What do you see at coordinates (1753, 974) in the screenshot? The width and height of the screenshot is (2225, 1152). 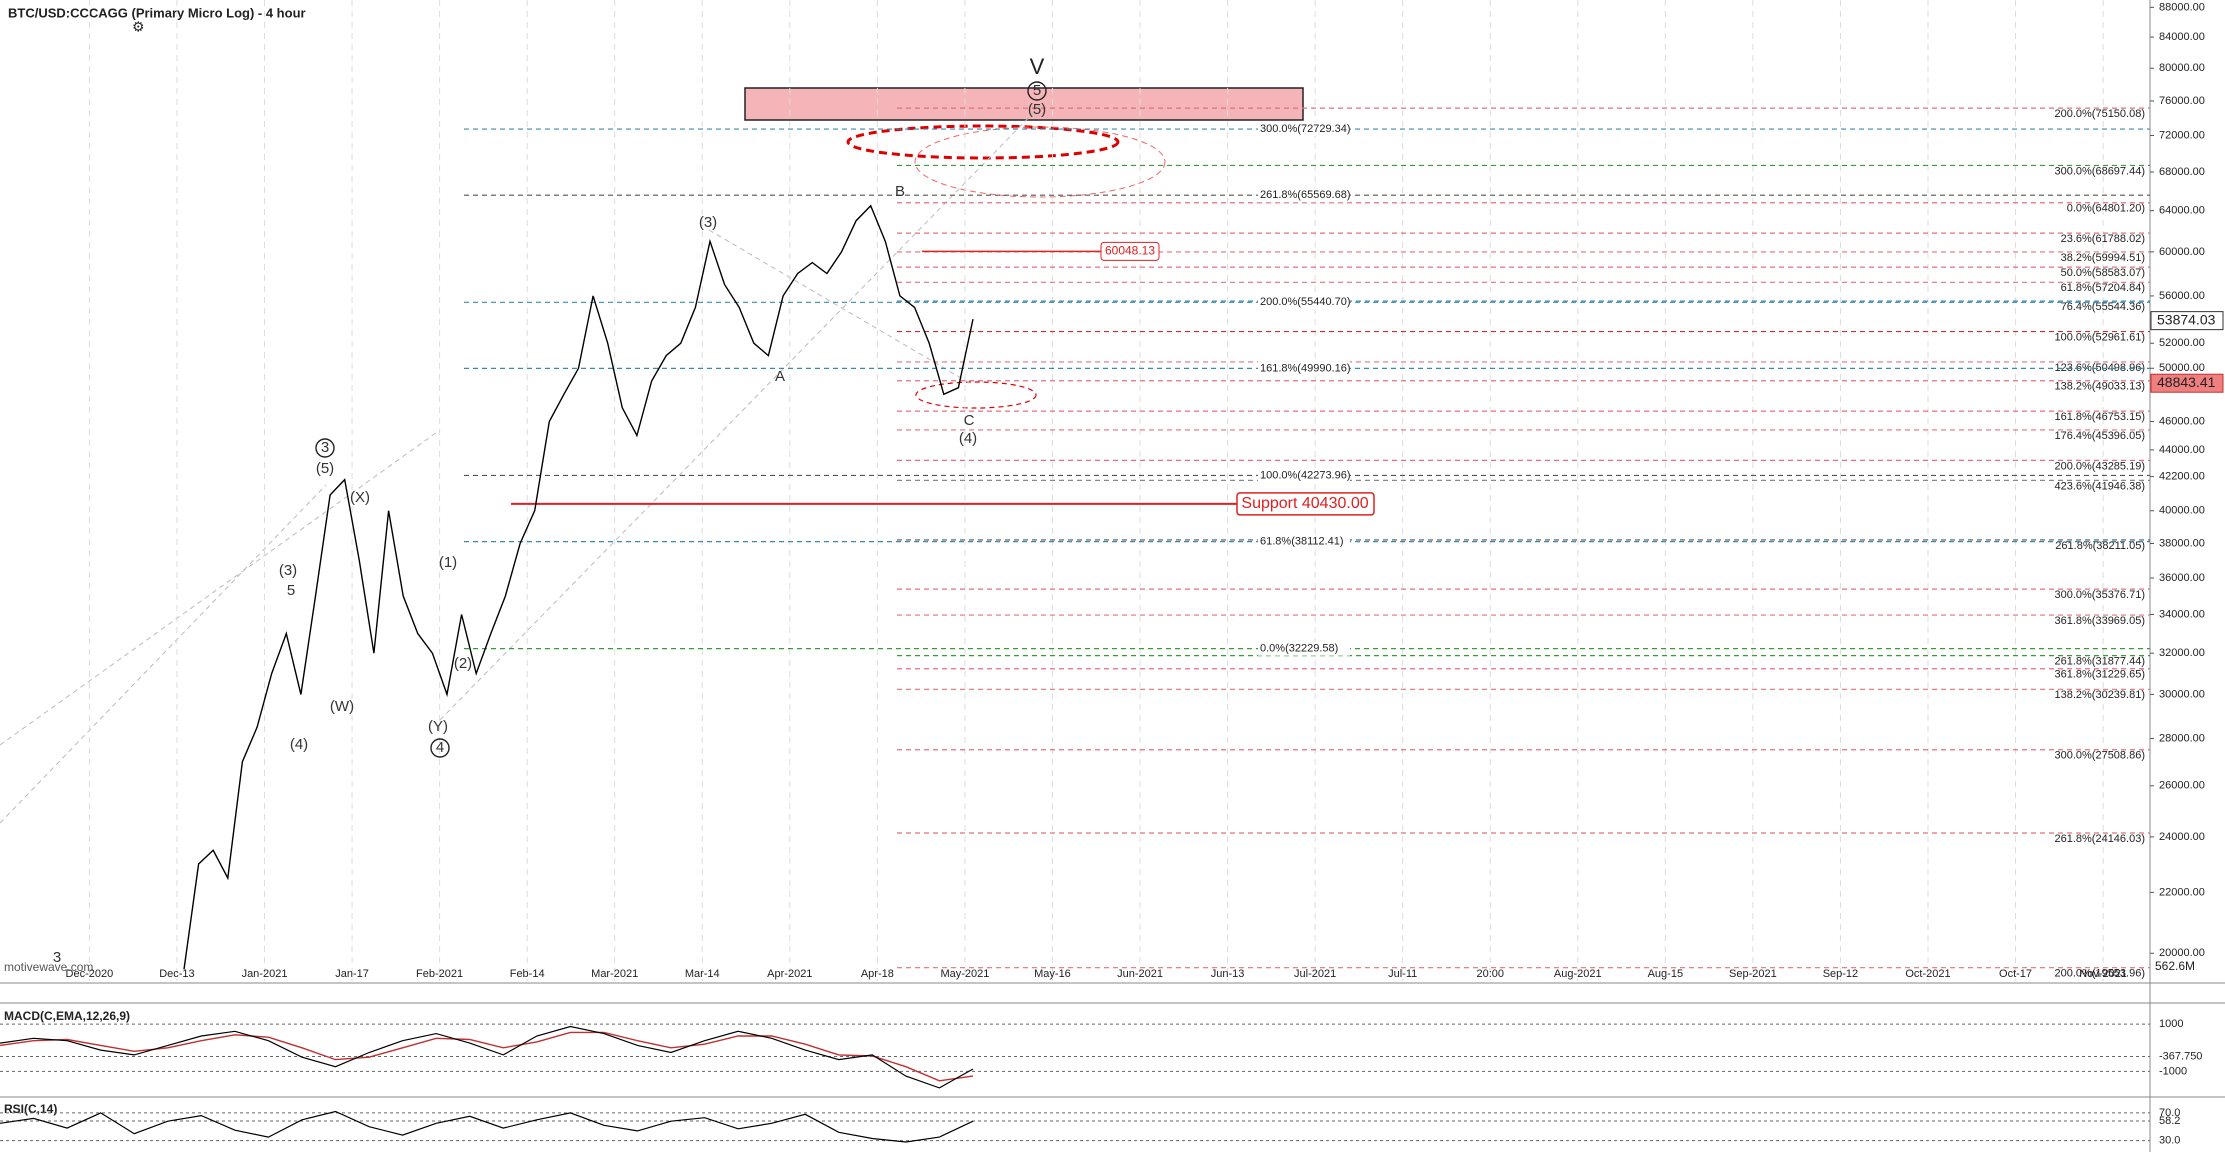 I see `x-tick-label: Sep-2021` at bounding box center [1753, 974].